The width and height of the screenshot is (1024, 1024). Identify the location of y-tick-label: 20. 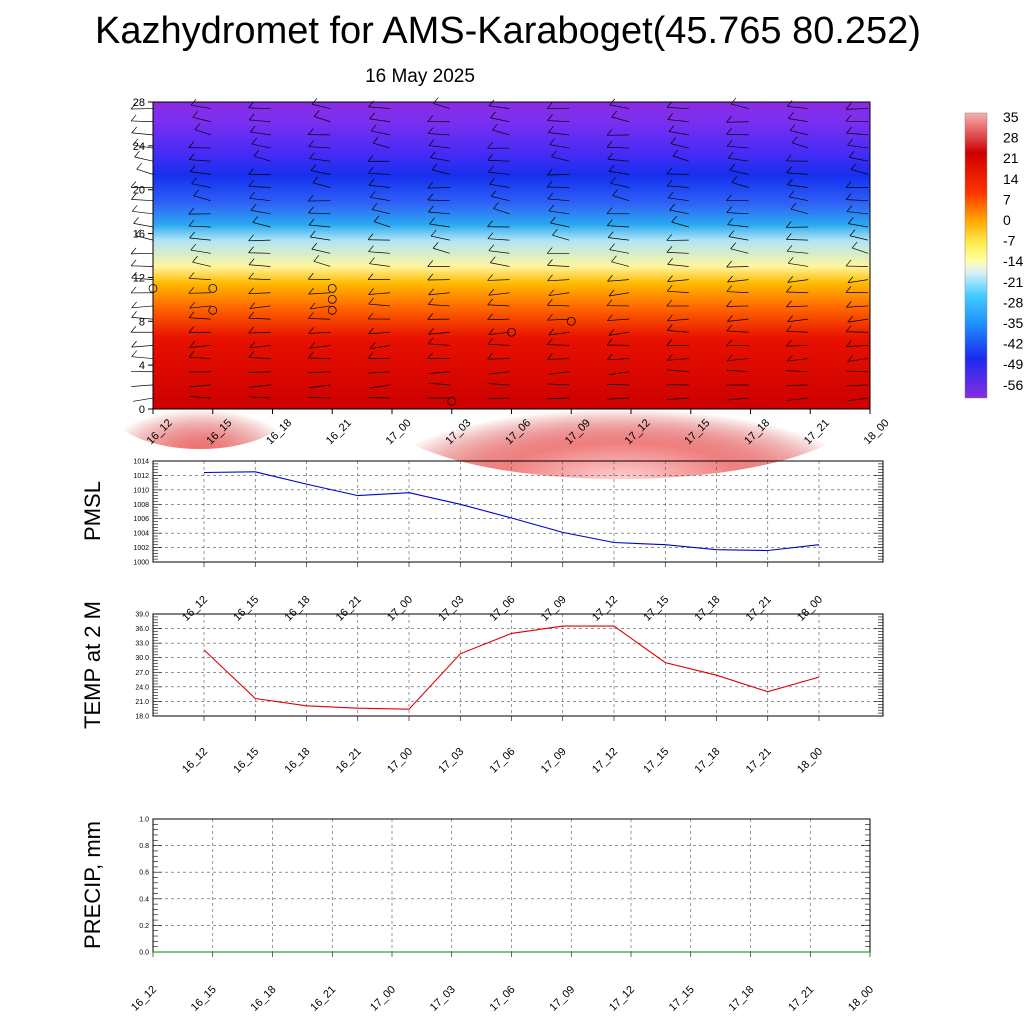
(139, 191).